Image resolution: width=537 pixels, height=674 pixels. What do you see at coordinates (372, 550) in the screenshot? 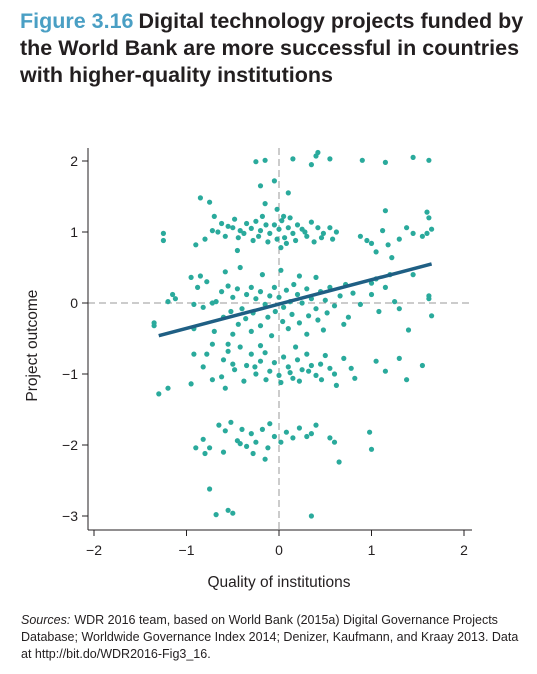
I see `x-tick-label: 1` at bounding box center [372, 550].